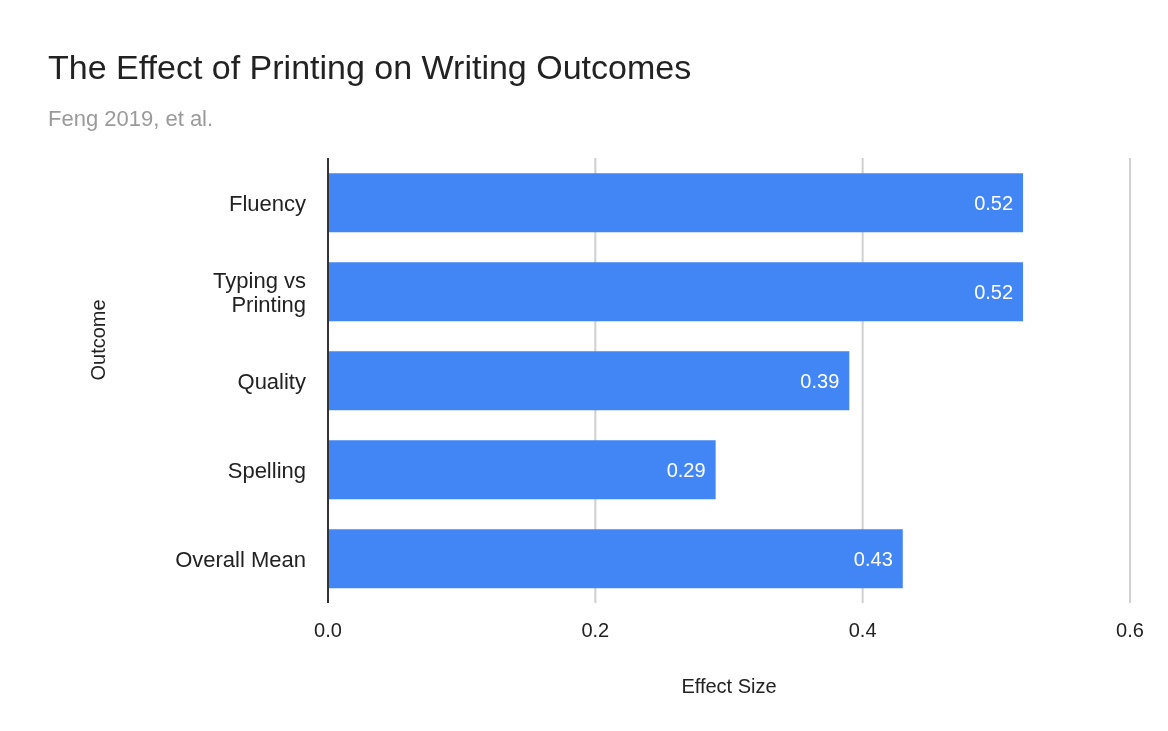 This screenshot has height=731, width=1168. What do you see at coordinates (131, 119) in the screenshot?
I see `text: Feng 2019, et al.` at bounding box center [131, 119].